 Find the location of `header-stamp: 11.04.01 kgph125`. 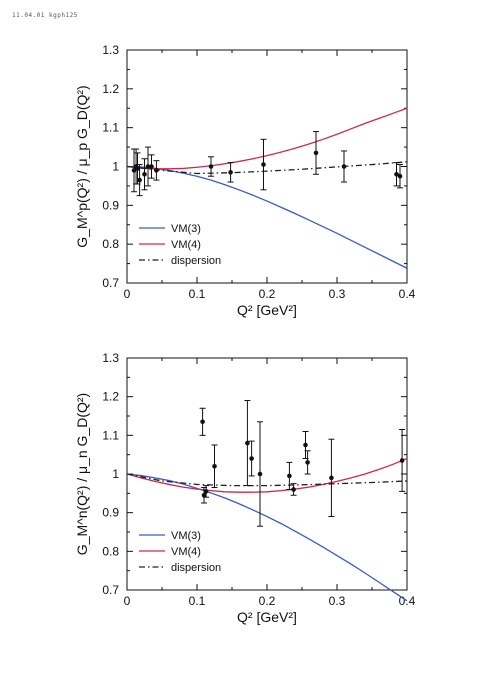

header-stamp: 11.04.01 kgph125 is located at coordinates (45, 15).